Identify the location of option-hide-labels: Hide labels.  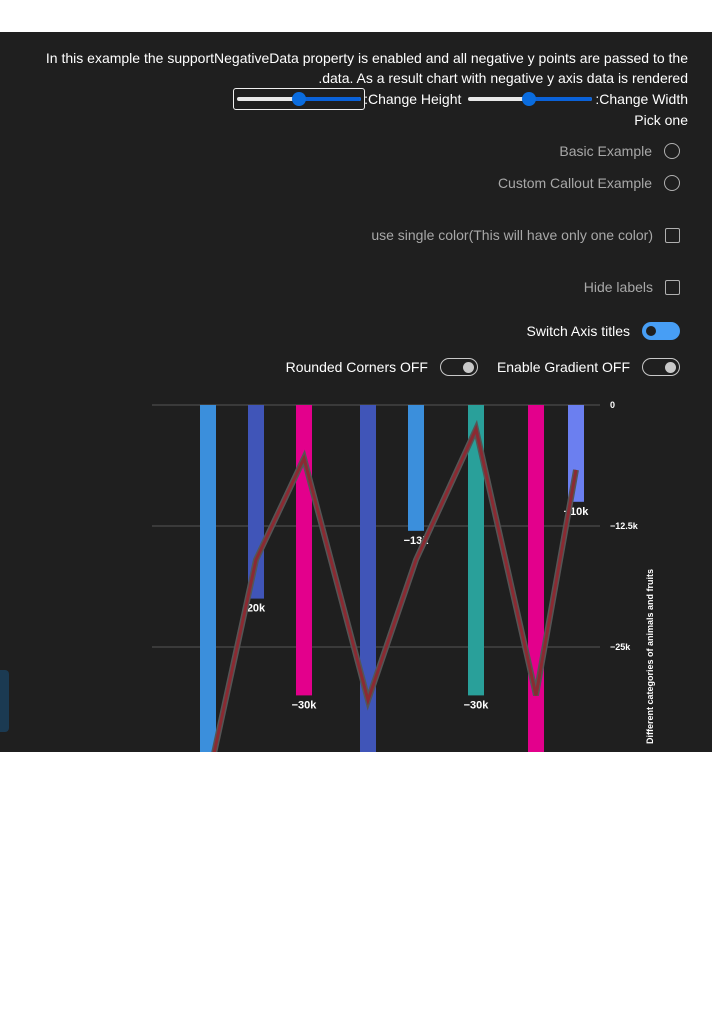
(632, 287).